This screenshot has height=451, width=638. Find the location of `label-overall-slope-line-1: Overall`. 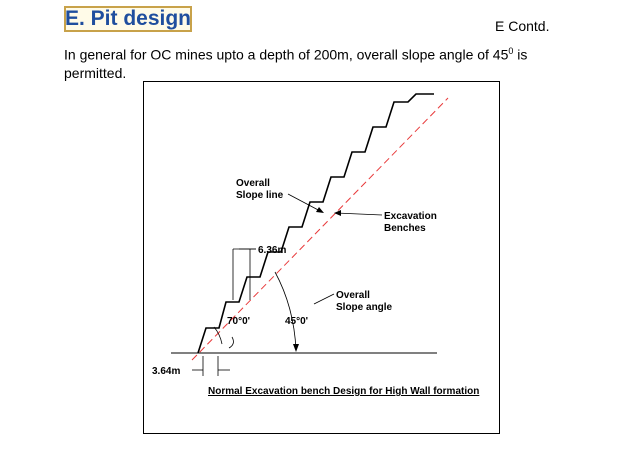

label-overall-slope-line-1: Overall is located at coordinates (253, 183).